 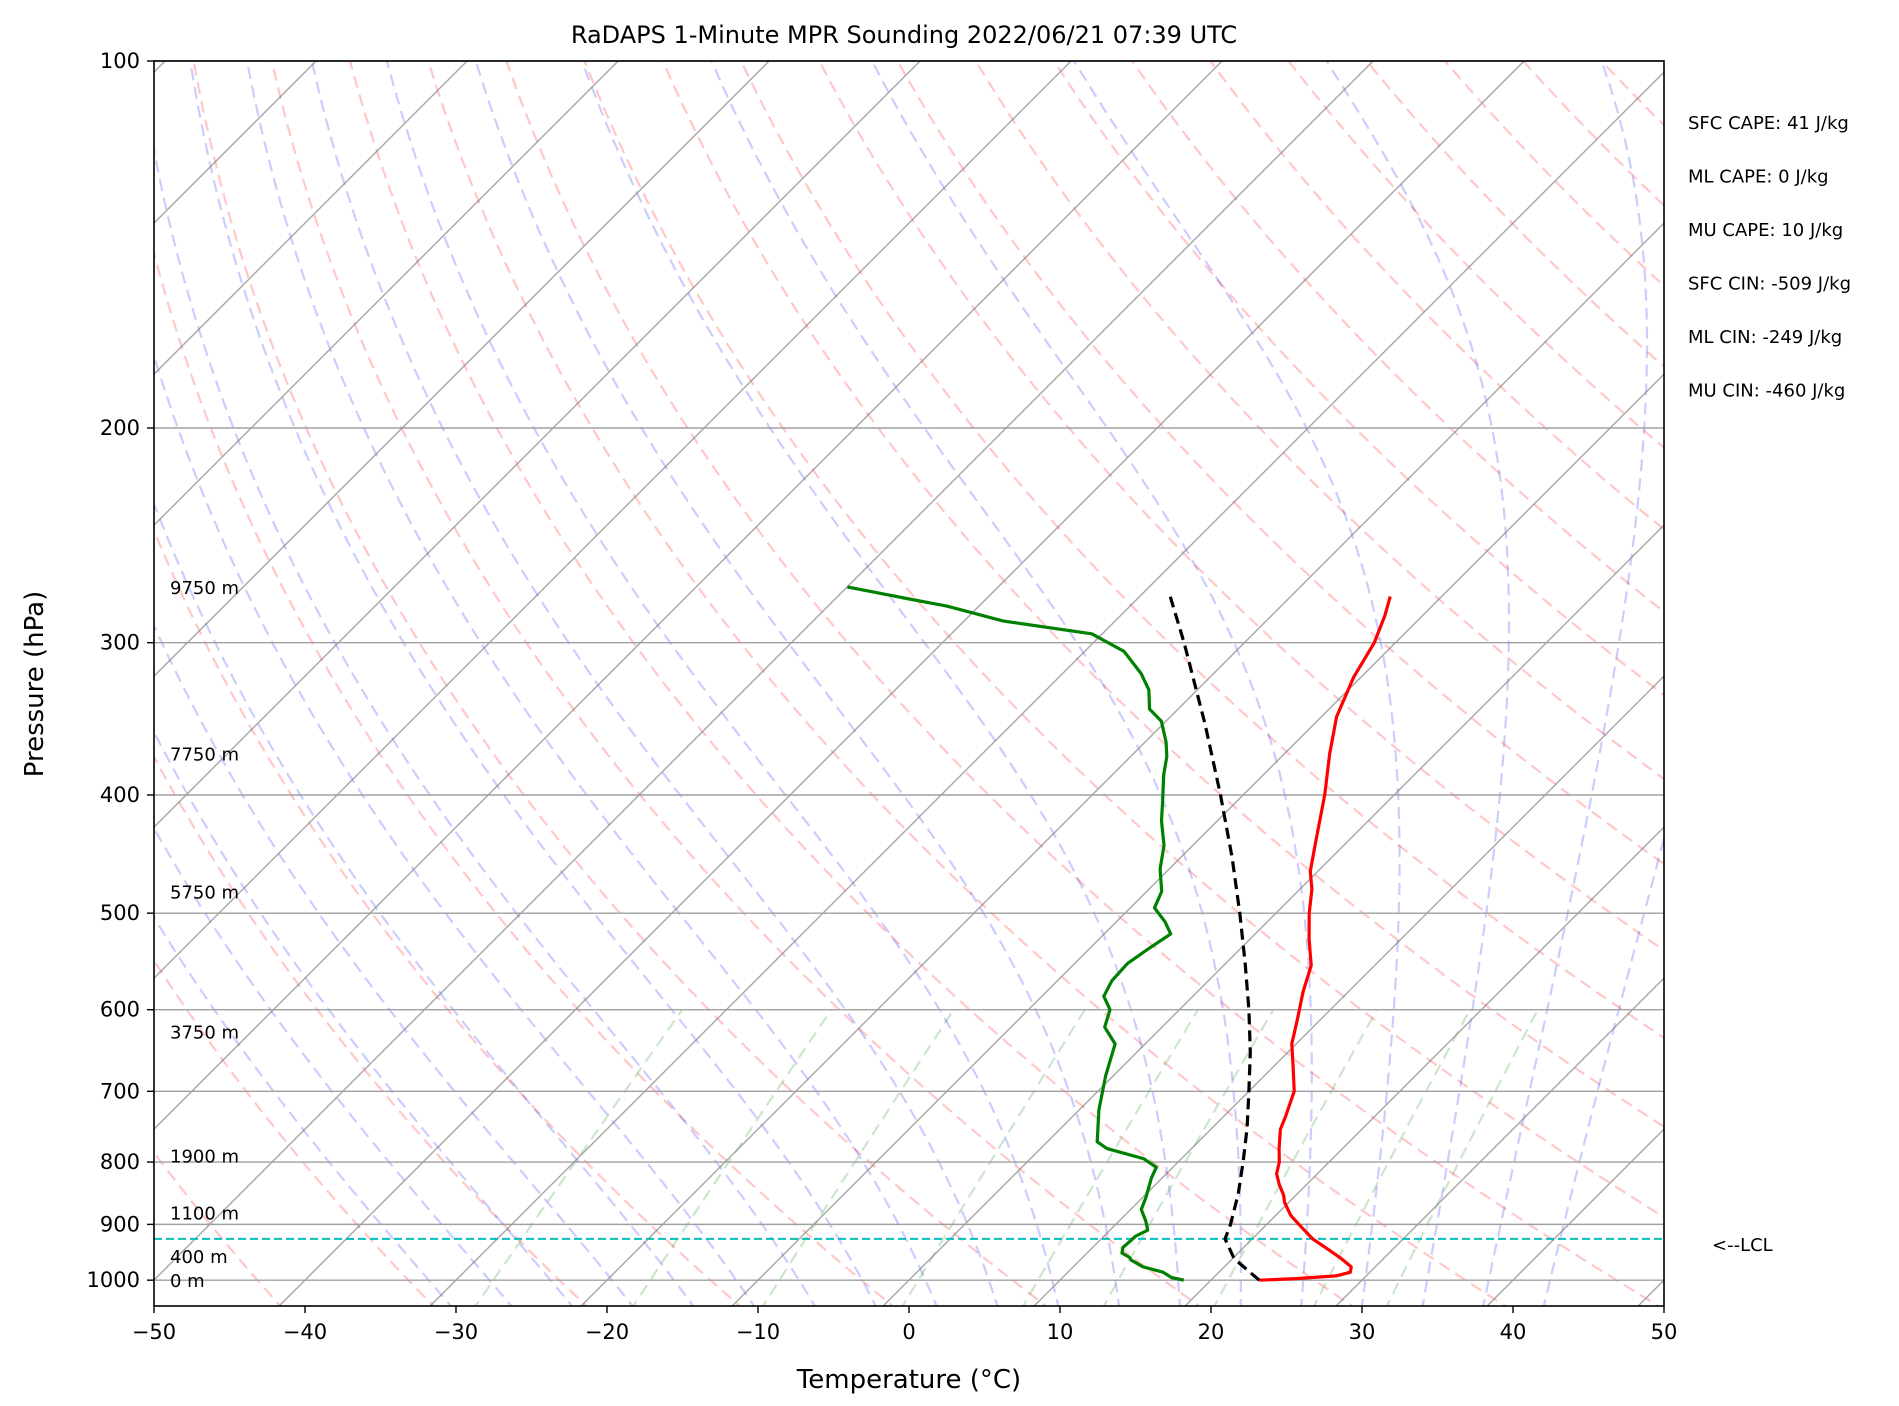 What do you see at coordinates (120, 428) in the screenshot?
I see `y-tick-label: 200` at bounding box center [120, 428].